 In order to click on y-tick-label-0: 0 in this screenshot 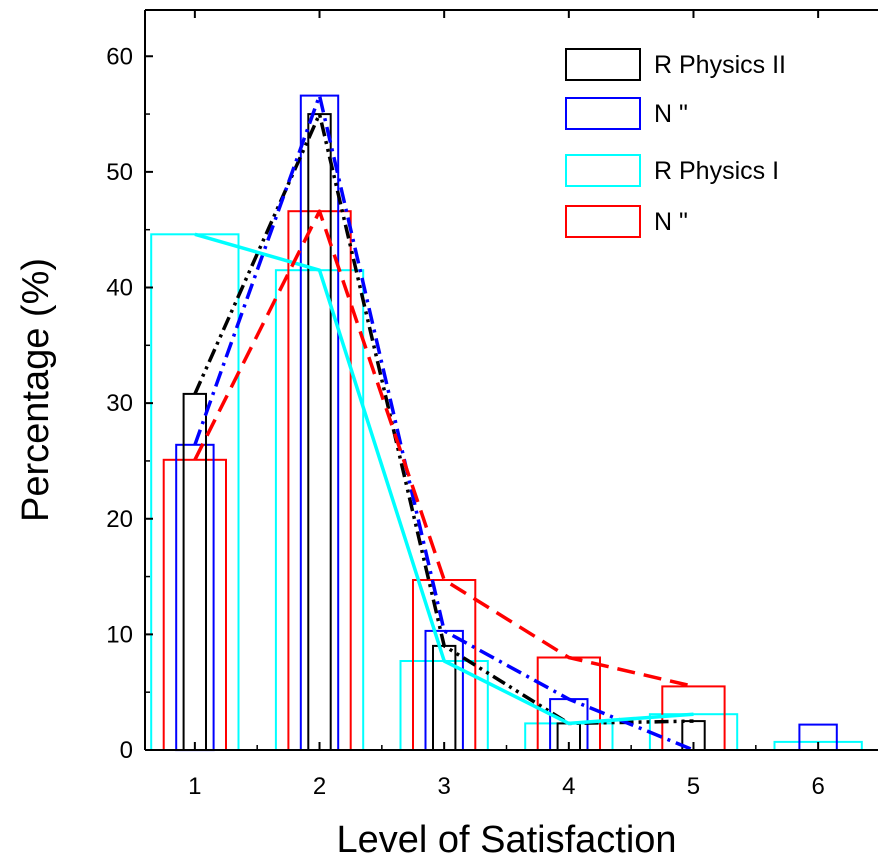, I will do `click(126, 750)`.